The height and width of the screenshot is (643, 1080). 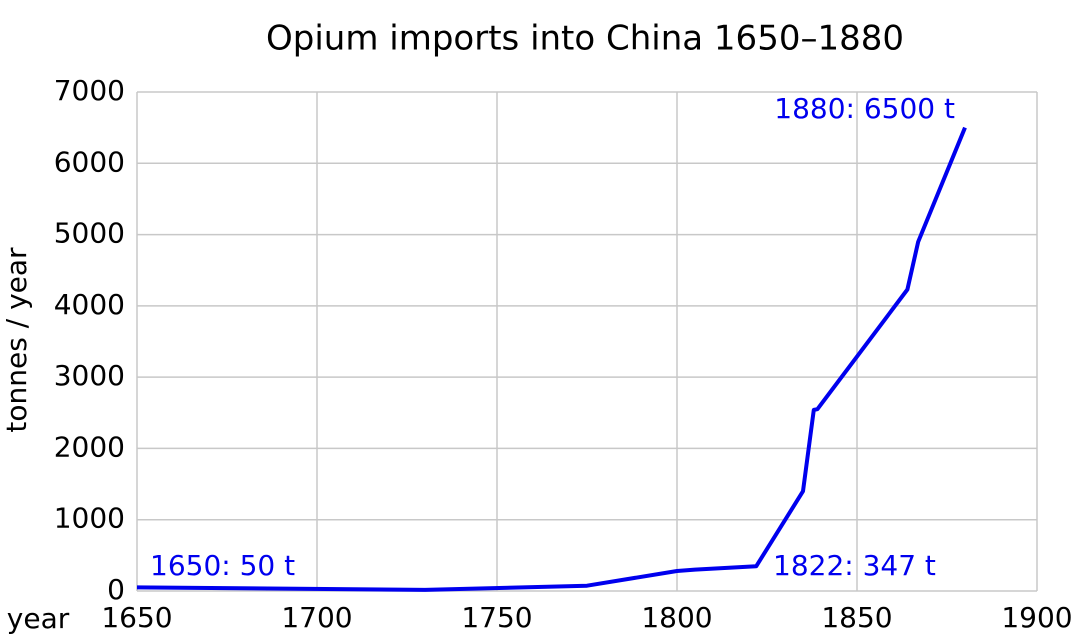 What do you see at coordinates (676, 617) in the screenshot?
I see `x-tick-label: 1800` at bounding box center [676, 617].